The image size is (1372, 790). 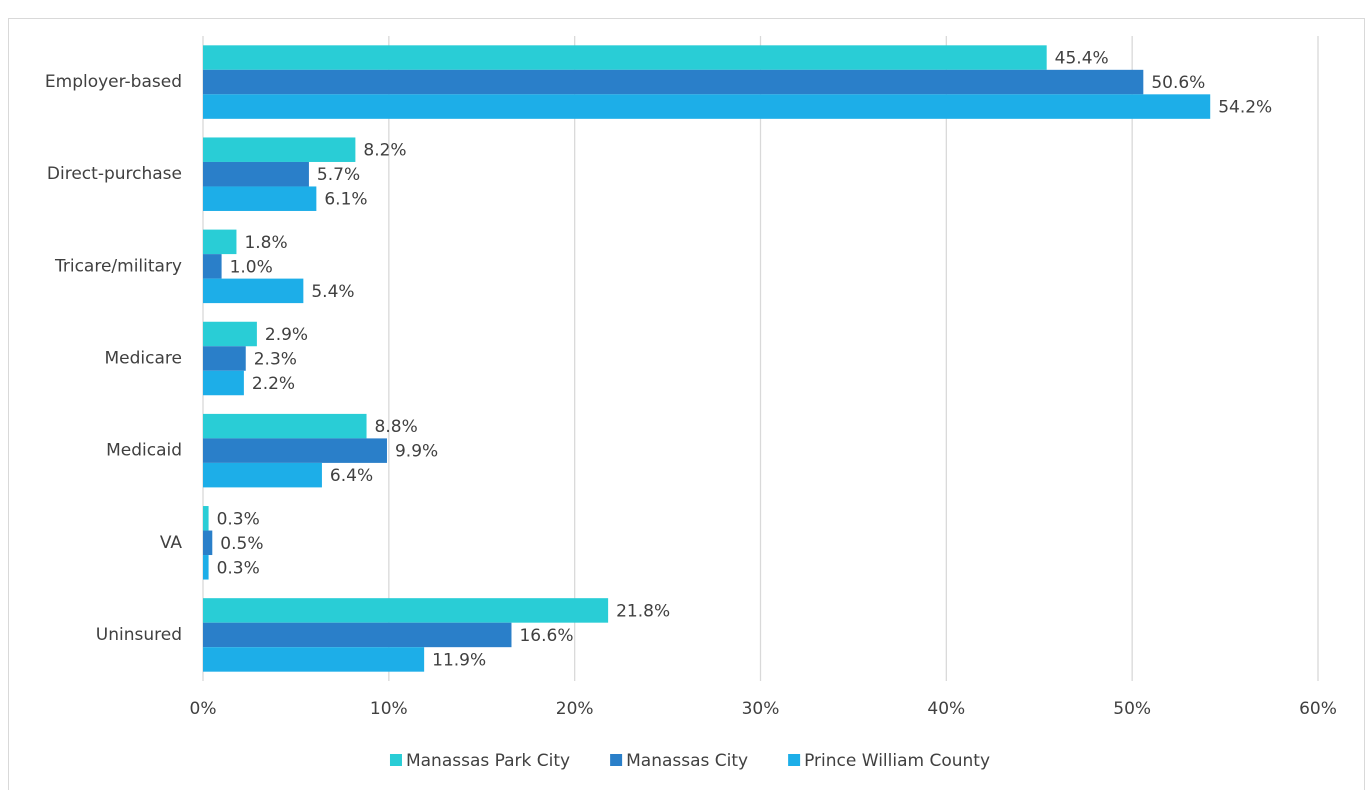 What do you see at coordinates (389, 709) in the screenshot?
I see `x-tick-label: 10%` at bounding box center [389, 709].